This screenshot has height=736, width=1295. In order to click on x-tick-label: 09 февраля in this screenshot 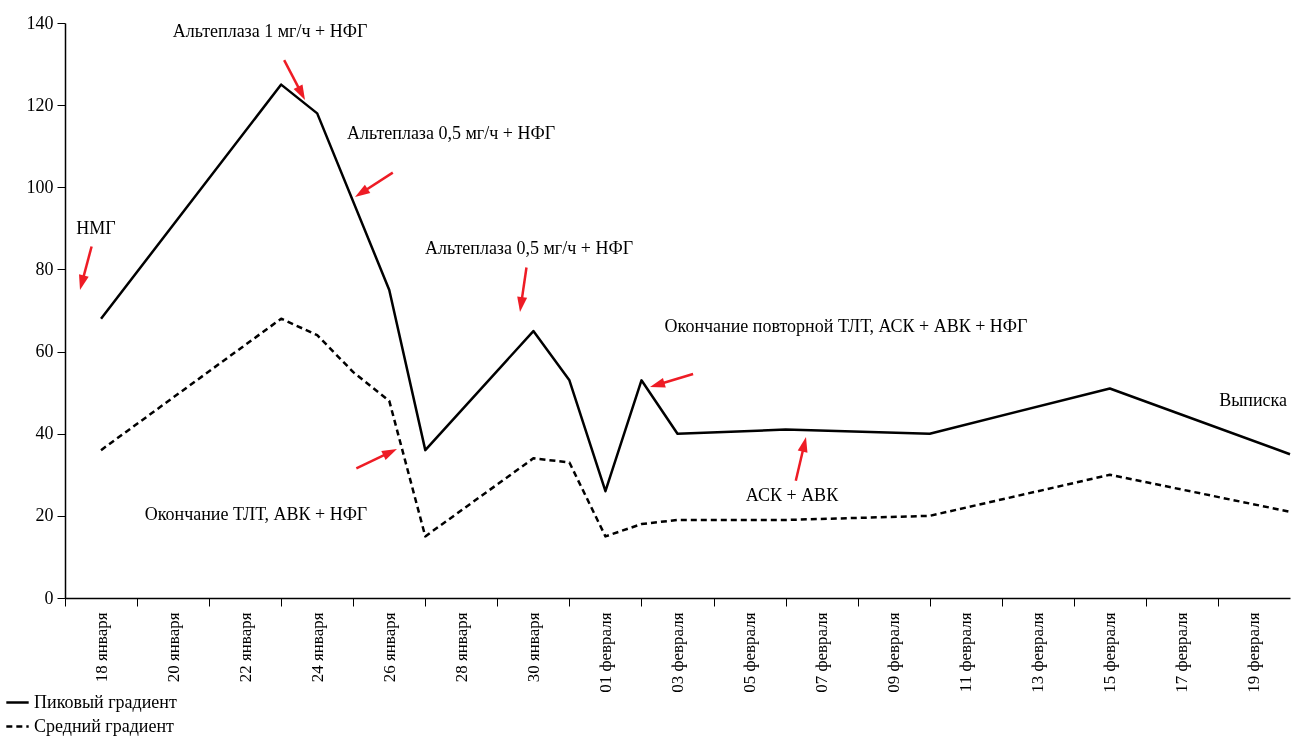, I will do `click(894, 652)`.